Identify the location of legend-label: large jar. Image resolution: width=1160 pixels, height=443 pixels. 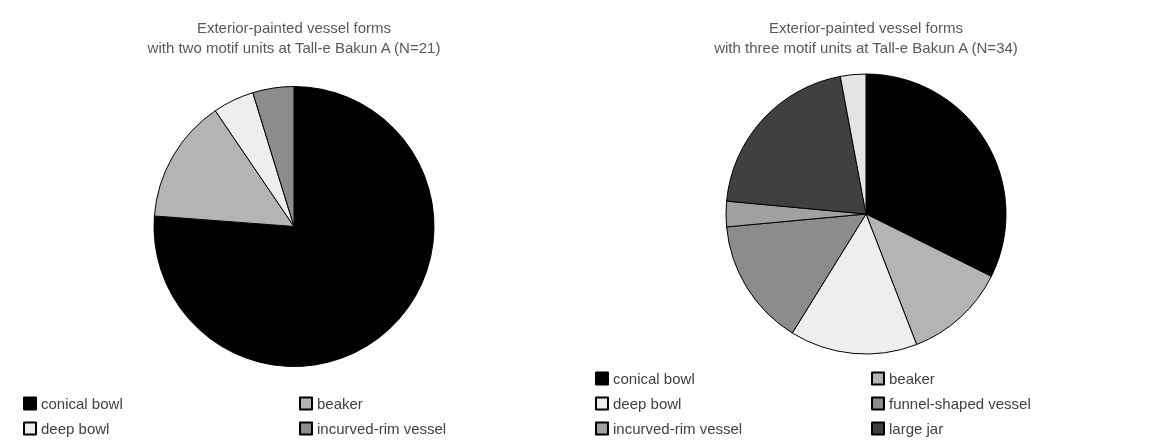
(916, 428).